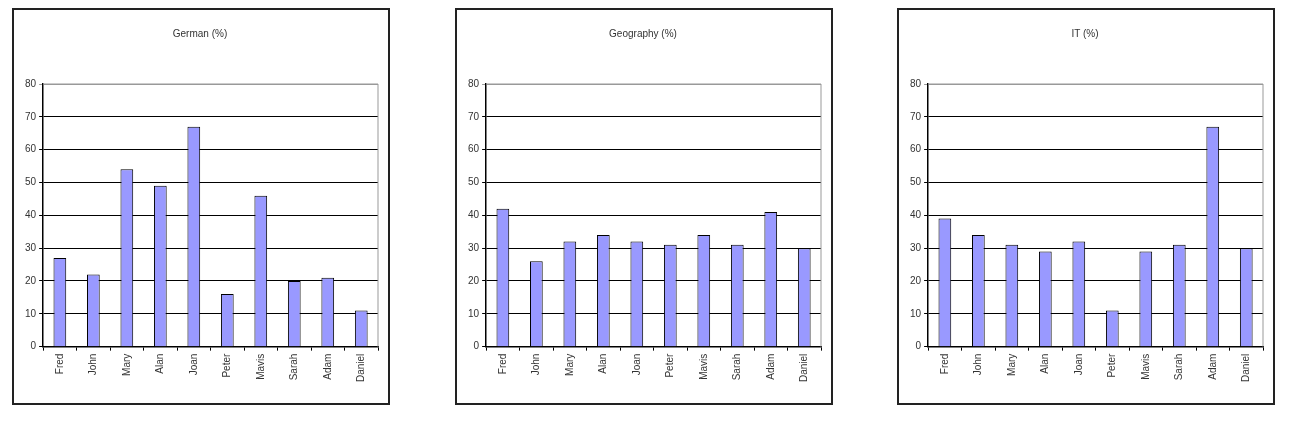 Image resolution: width=1299 pixels, height=436 pixels. Describe the element at coordinates (1085, 33) in the screenshot. I see `chart-title: IT (%)` at that location.